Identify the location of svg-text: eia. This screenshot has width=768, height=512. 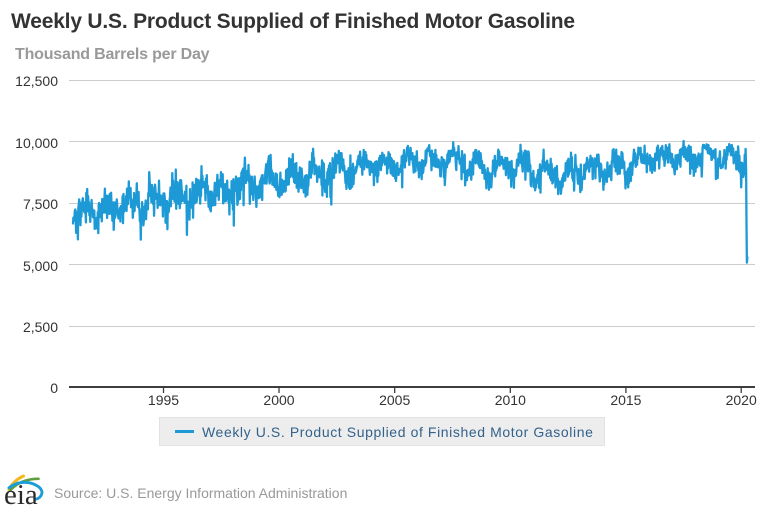
(21, 495).